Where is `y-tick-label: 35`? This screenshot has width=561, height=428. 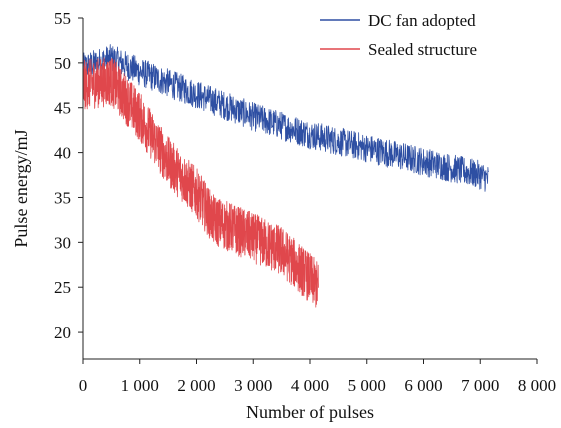 y-tick-label: 35 is located at coordinates (62, 197).